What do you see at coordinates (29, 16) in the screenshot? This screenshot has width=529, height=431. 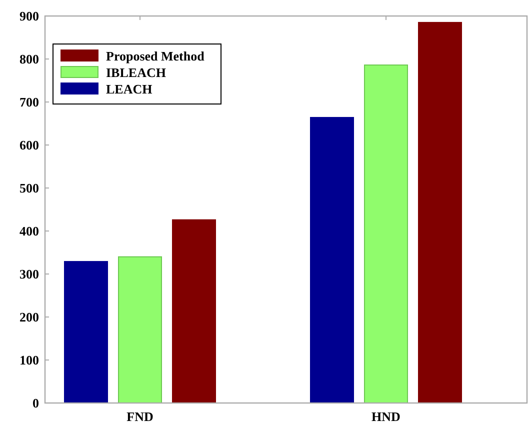 I see `y-tick-label: 900` at bounding box center [29, 16].